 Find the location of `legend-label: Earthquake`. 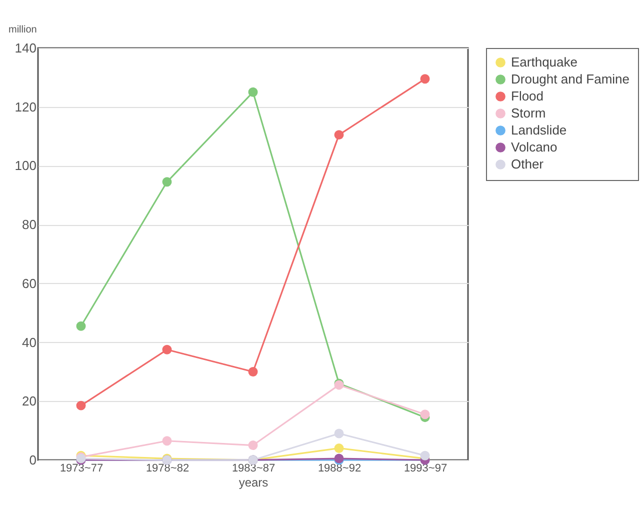

legend-label: Earthquake is located at coordinates (544, 62).